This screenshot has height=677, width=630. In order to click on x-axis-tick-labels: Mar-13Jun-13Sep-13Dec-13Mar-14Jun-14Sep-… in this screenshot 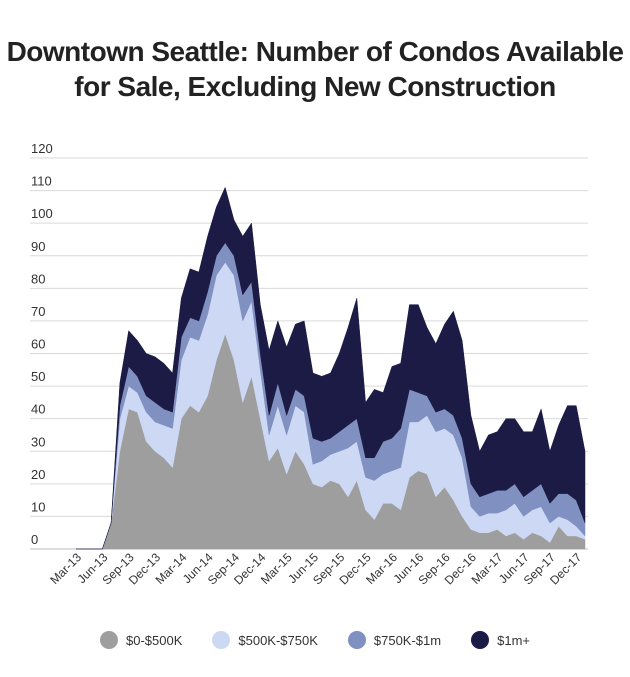, I will do `click(315, 568)`.